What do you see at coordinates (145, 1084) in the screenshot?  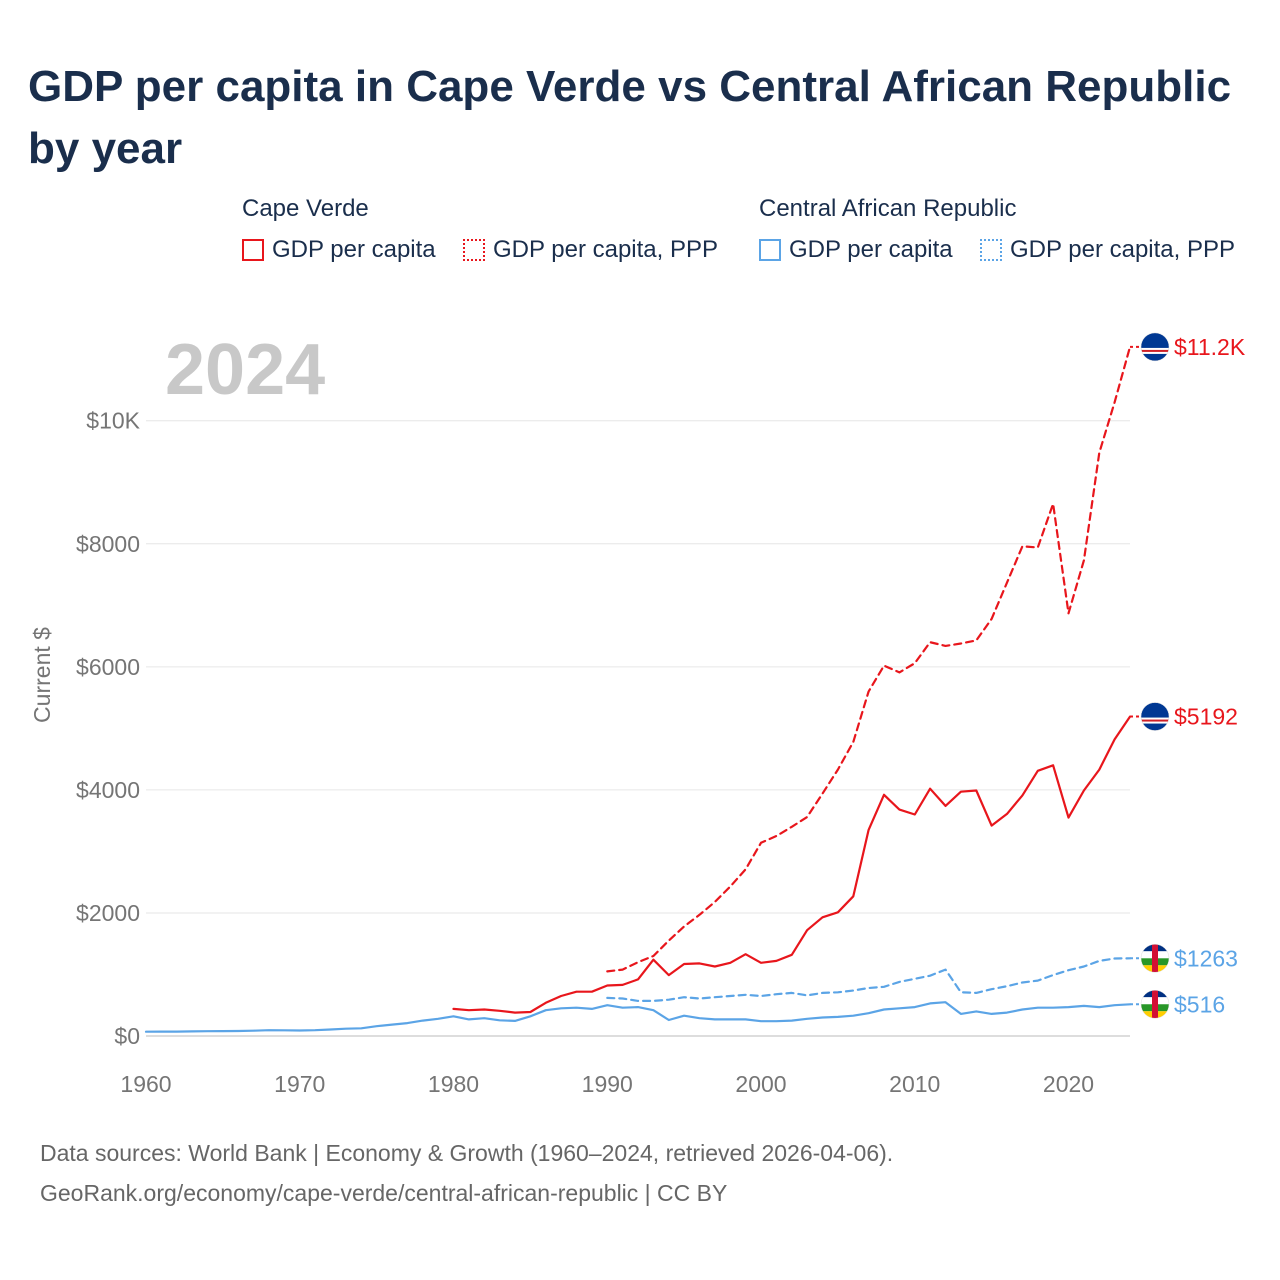 I see `x-tick-label: 1960` at bounding box center [145, 1084].